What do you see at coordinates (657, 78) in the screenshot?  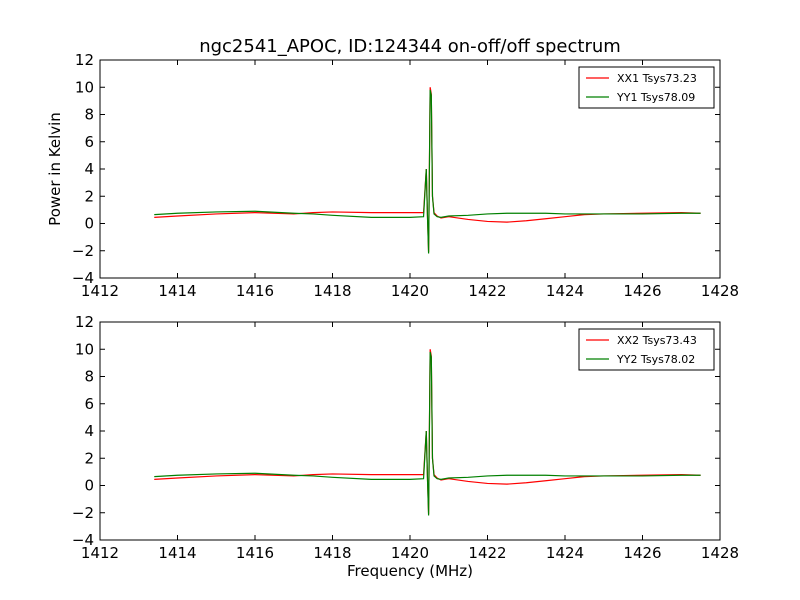 I see `legend-entry: XX1 Tsys73.23` at bounding box center [657, 78].